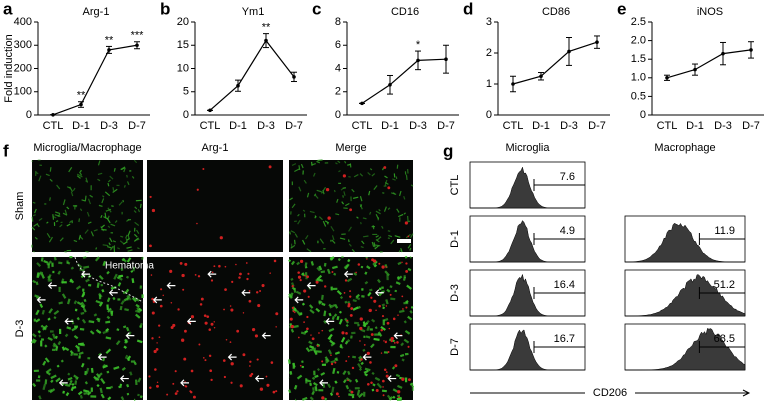 The image size is (778, 401). I want to click on x-axis-label: CD206, so click(610, 393).